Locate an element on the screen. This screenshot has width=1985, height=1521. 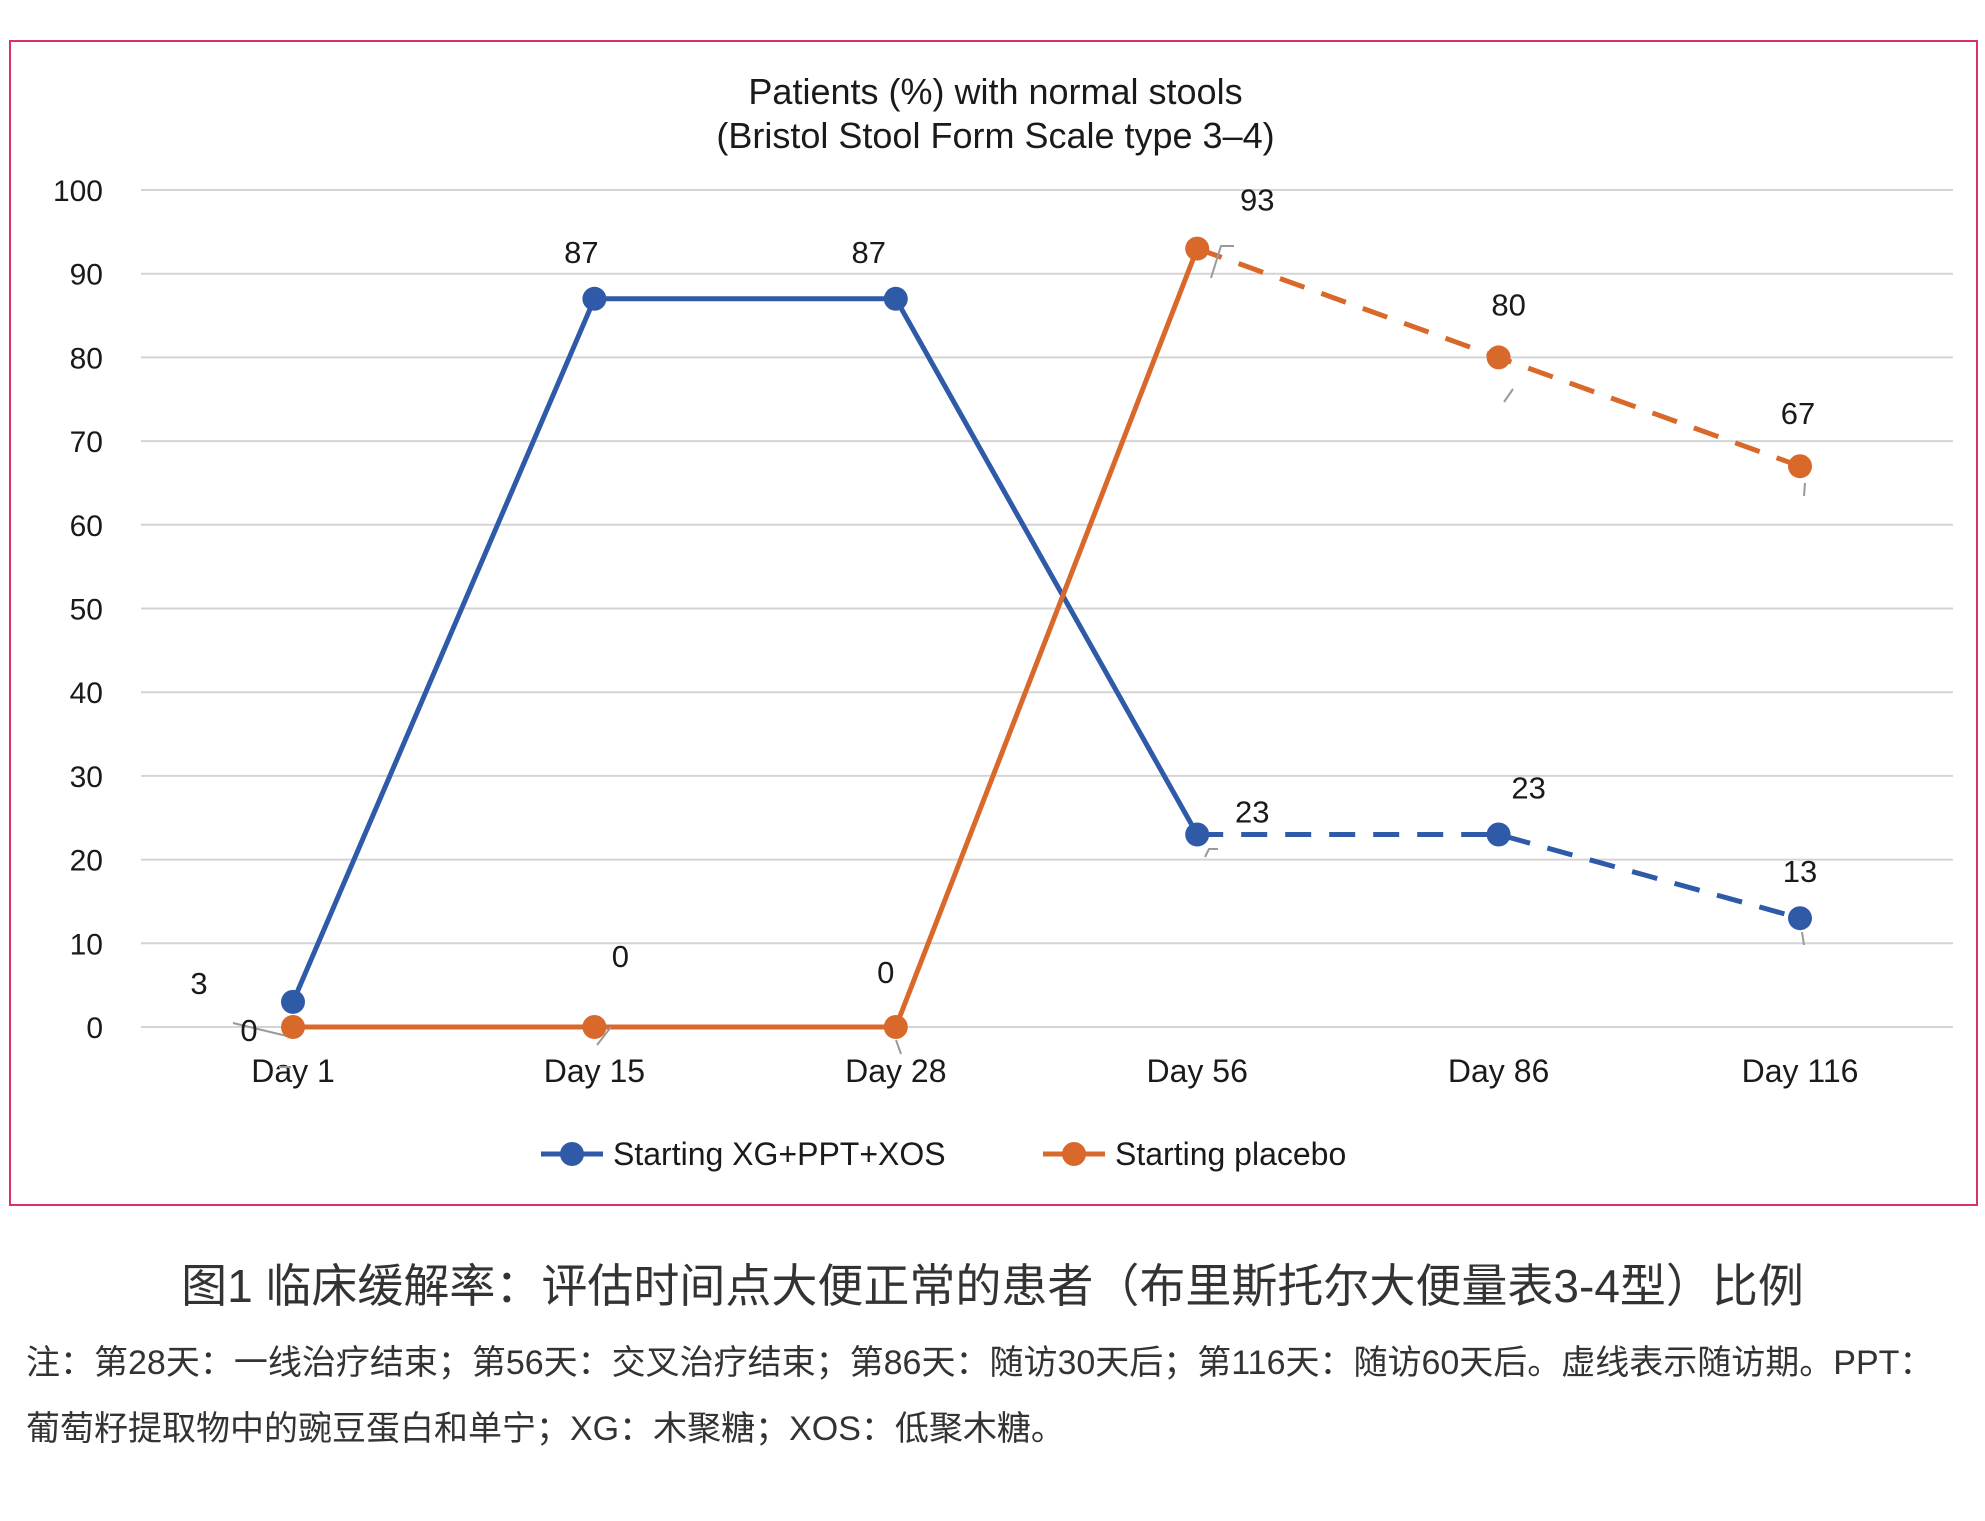
chart-title: Patients (%) with normal stools is located at coordinates (995, 91).